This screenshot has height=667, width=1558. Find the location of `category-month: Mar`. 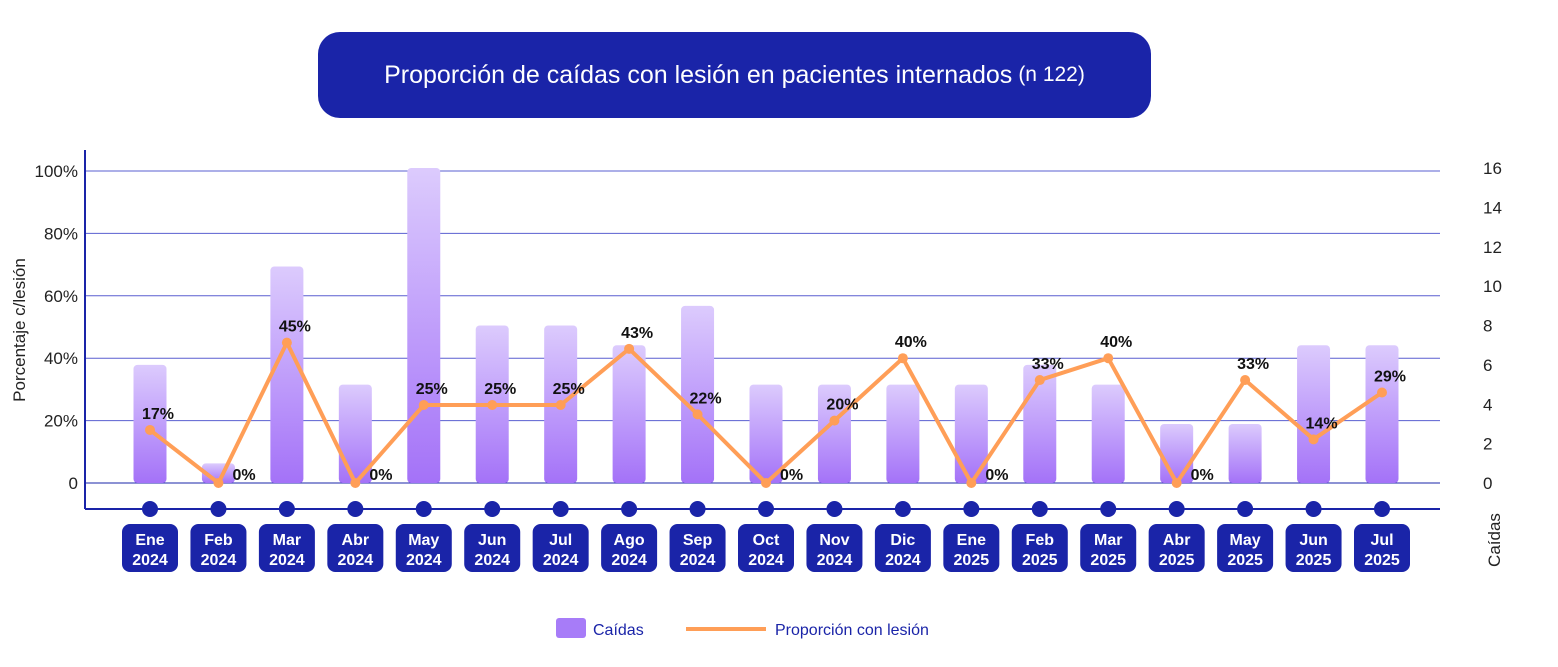

category-month: Mar is located at coordinates (287, 540).